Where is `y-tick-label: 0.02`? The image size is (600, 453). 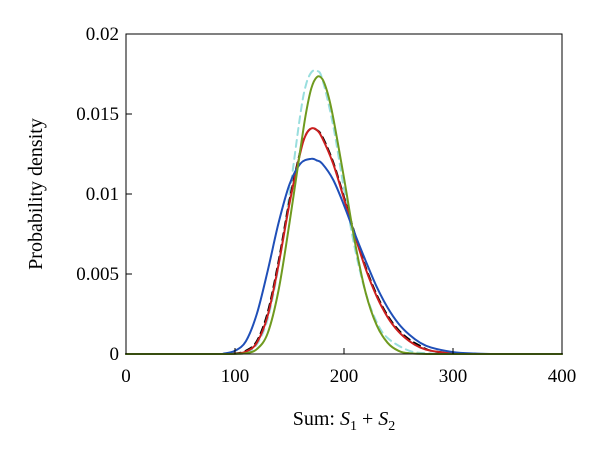 y-tick-label: 0.02 is located at coordinates (102, 34).